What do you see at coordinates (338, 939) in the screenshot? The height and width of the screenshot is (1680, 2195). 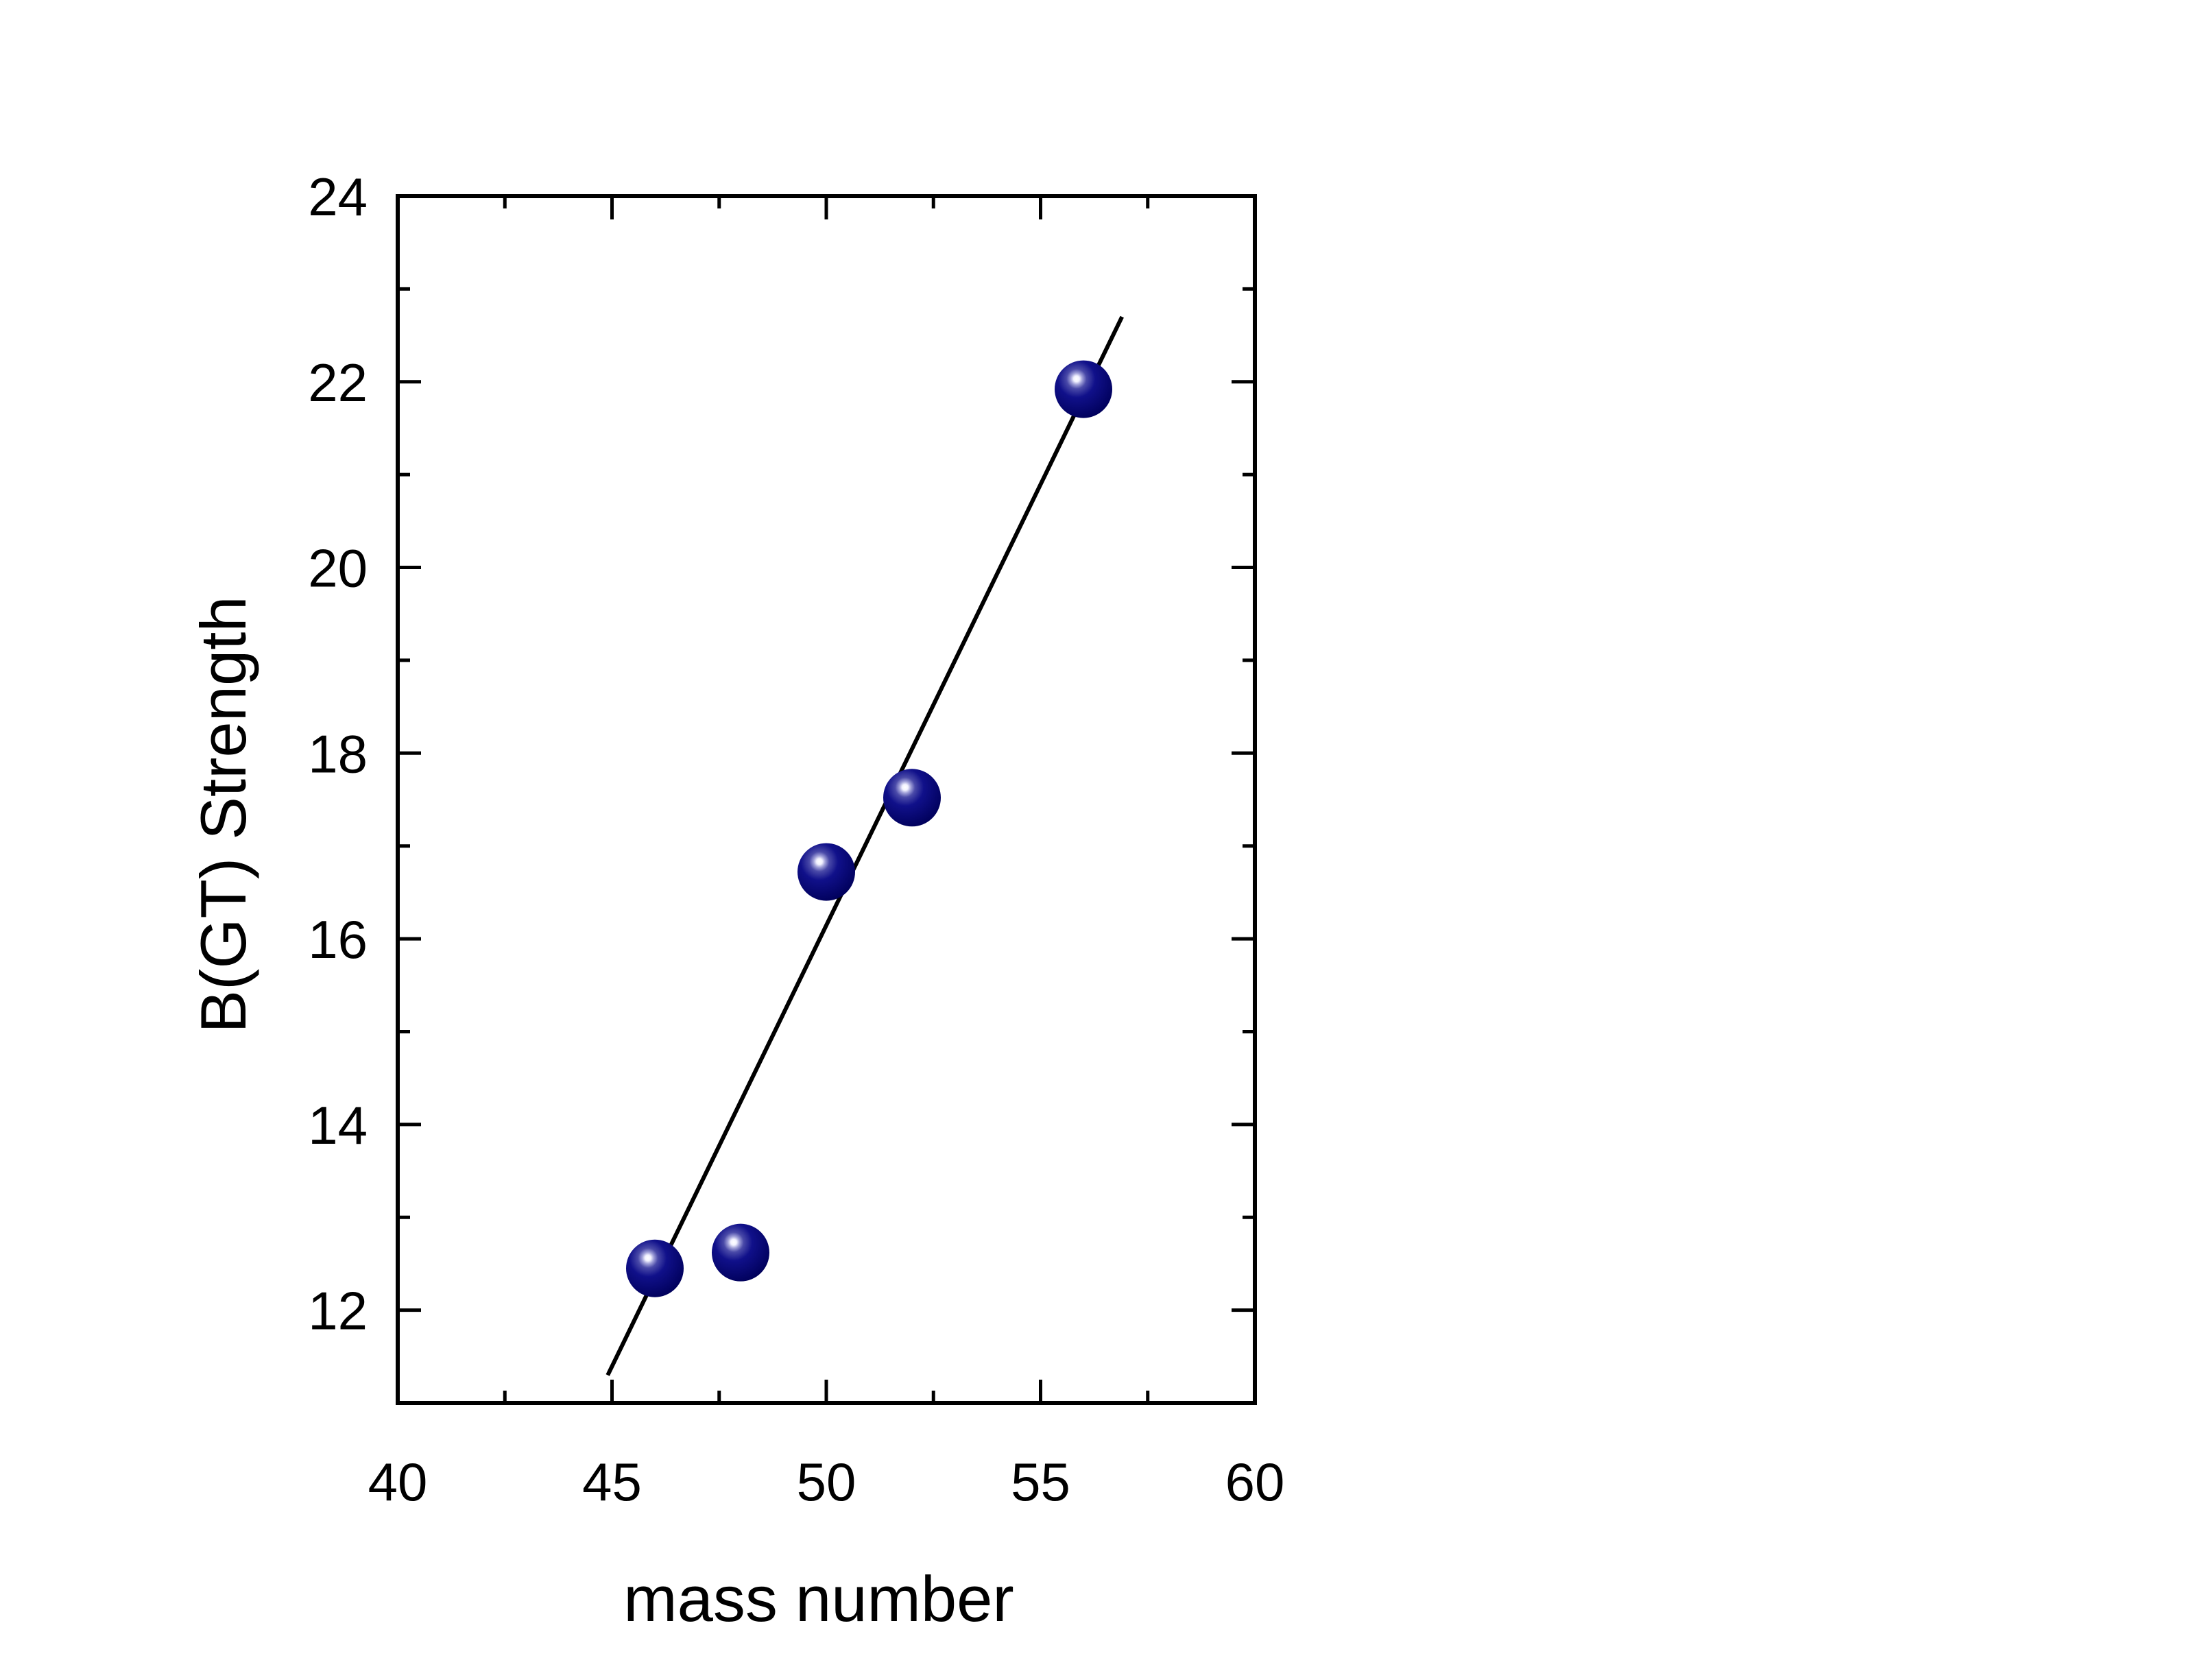 I see `y-tick-label: 16` at bounding box center [338, 939].